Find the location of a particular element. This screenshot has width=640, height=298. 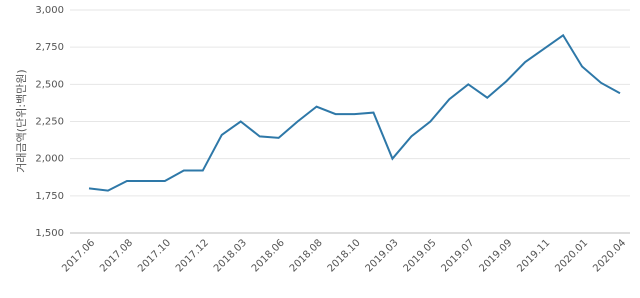

x-tick-label: 2018.10 is located at coordinates (344, 255).